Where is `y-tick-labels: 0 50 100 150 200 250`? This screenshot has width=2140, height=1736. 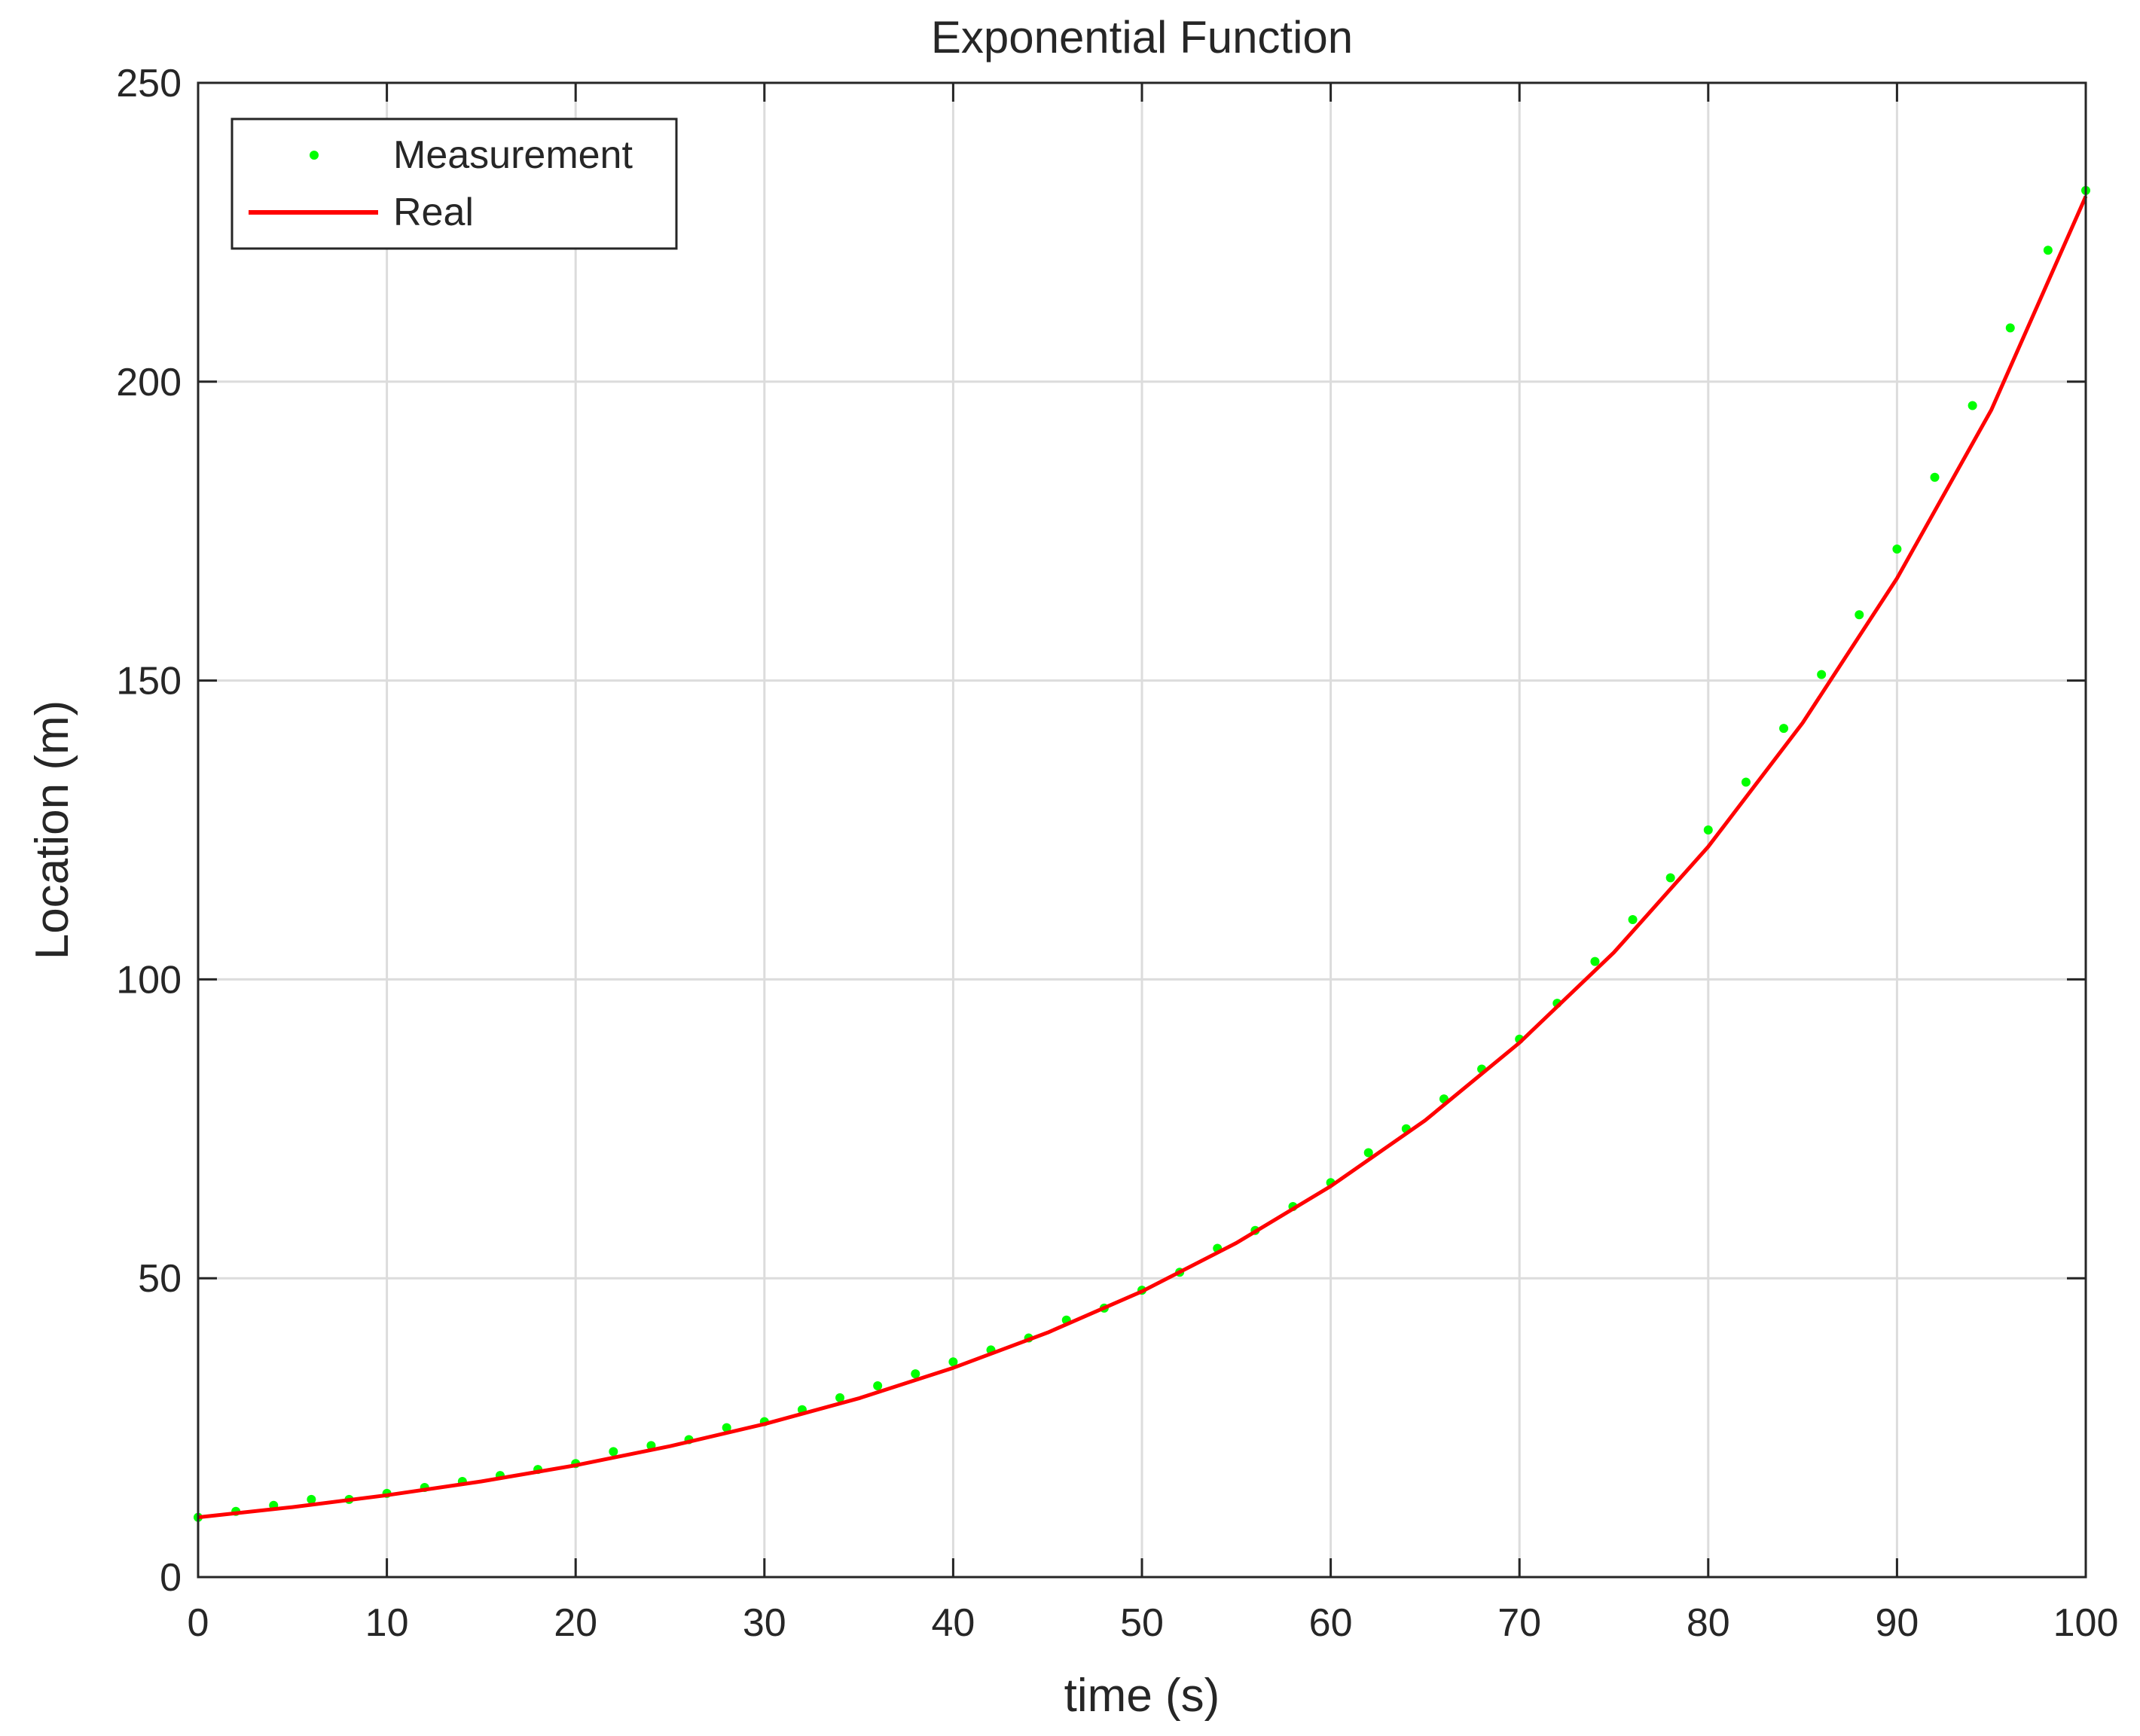 y-tick-labels: 0 50 100 150 200 250 is located at coordinates (149, 831).